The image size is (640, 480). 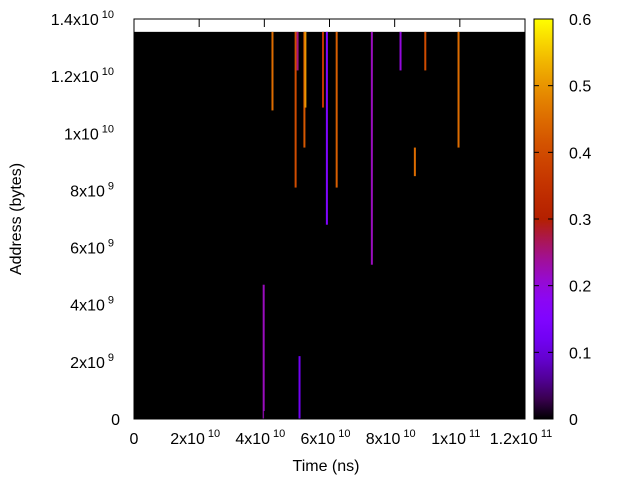 What do you see at coordinates (326, 466) in the screenshot?
I see `x-axis-label: Time (ns)` at bounding box center [326, 466].